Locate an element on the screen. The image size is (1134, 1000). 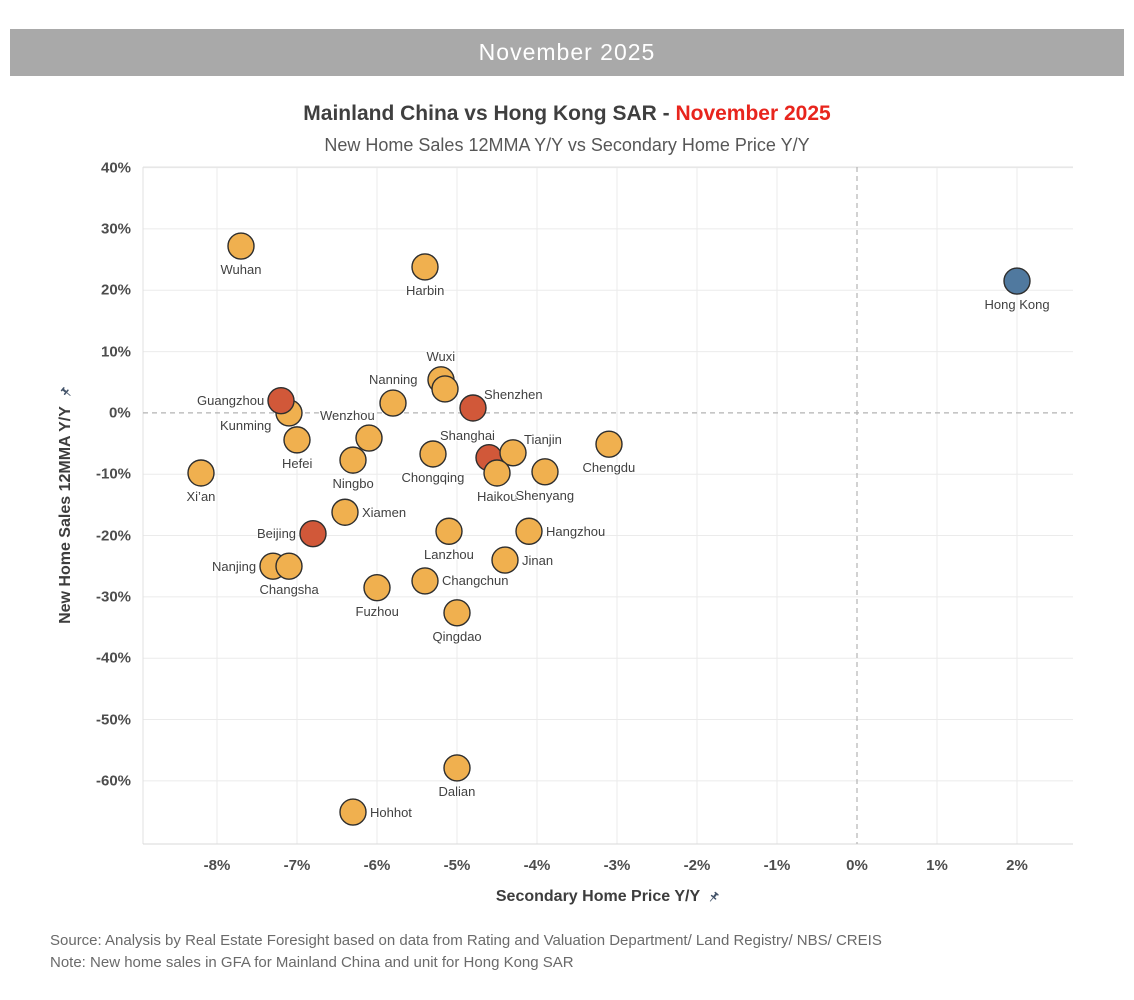
data-point-hefei is located at coordinates (297, 440).